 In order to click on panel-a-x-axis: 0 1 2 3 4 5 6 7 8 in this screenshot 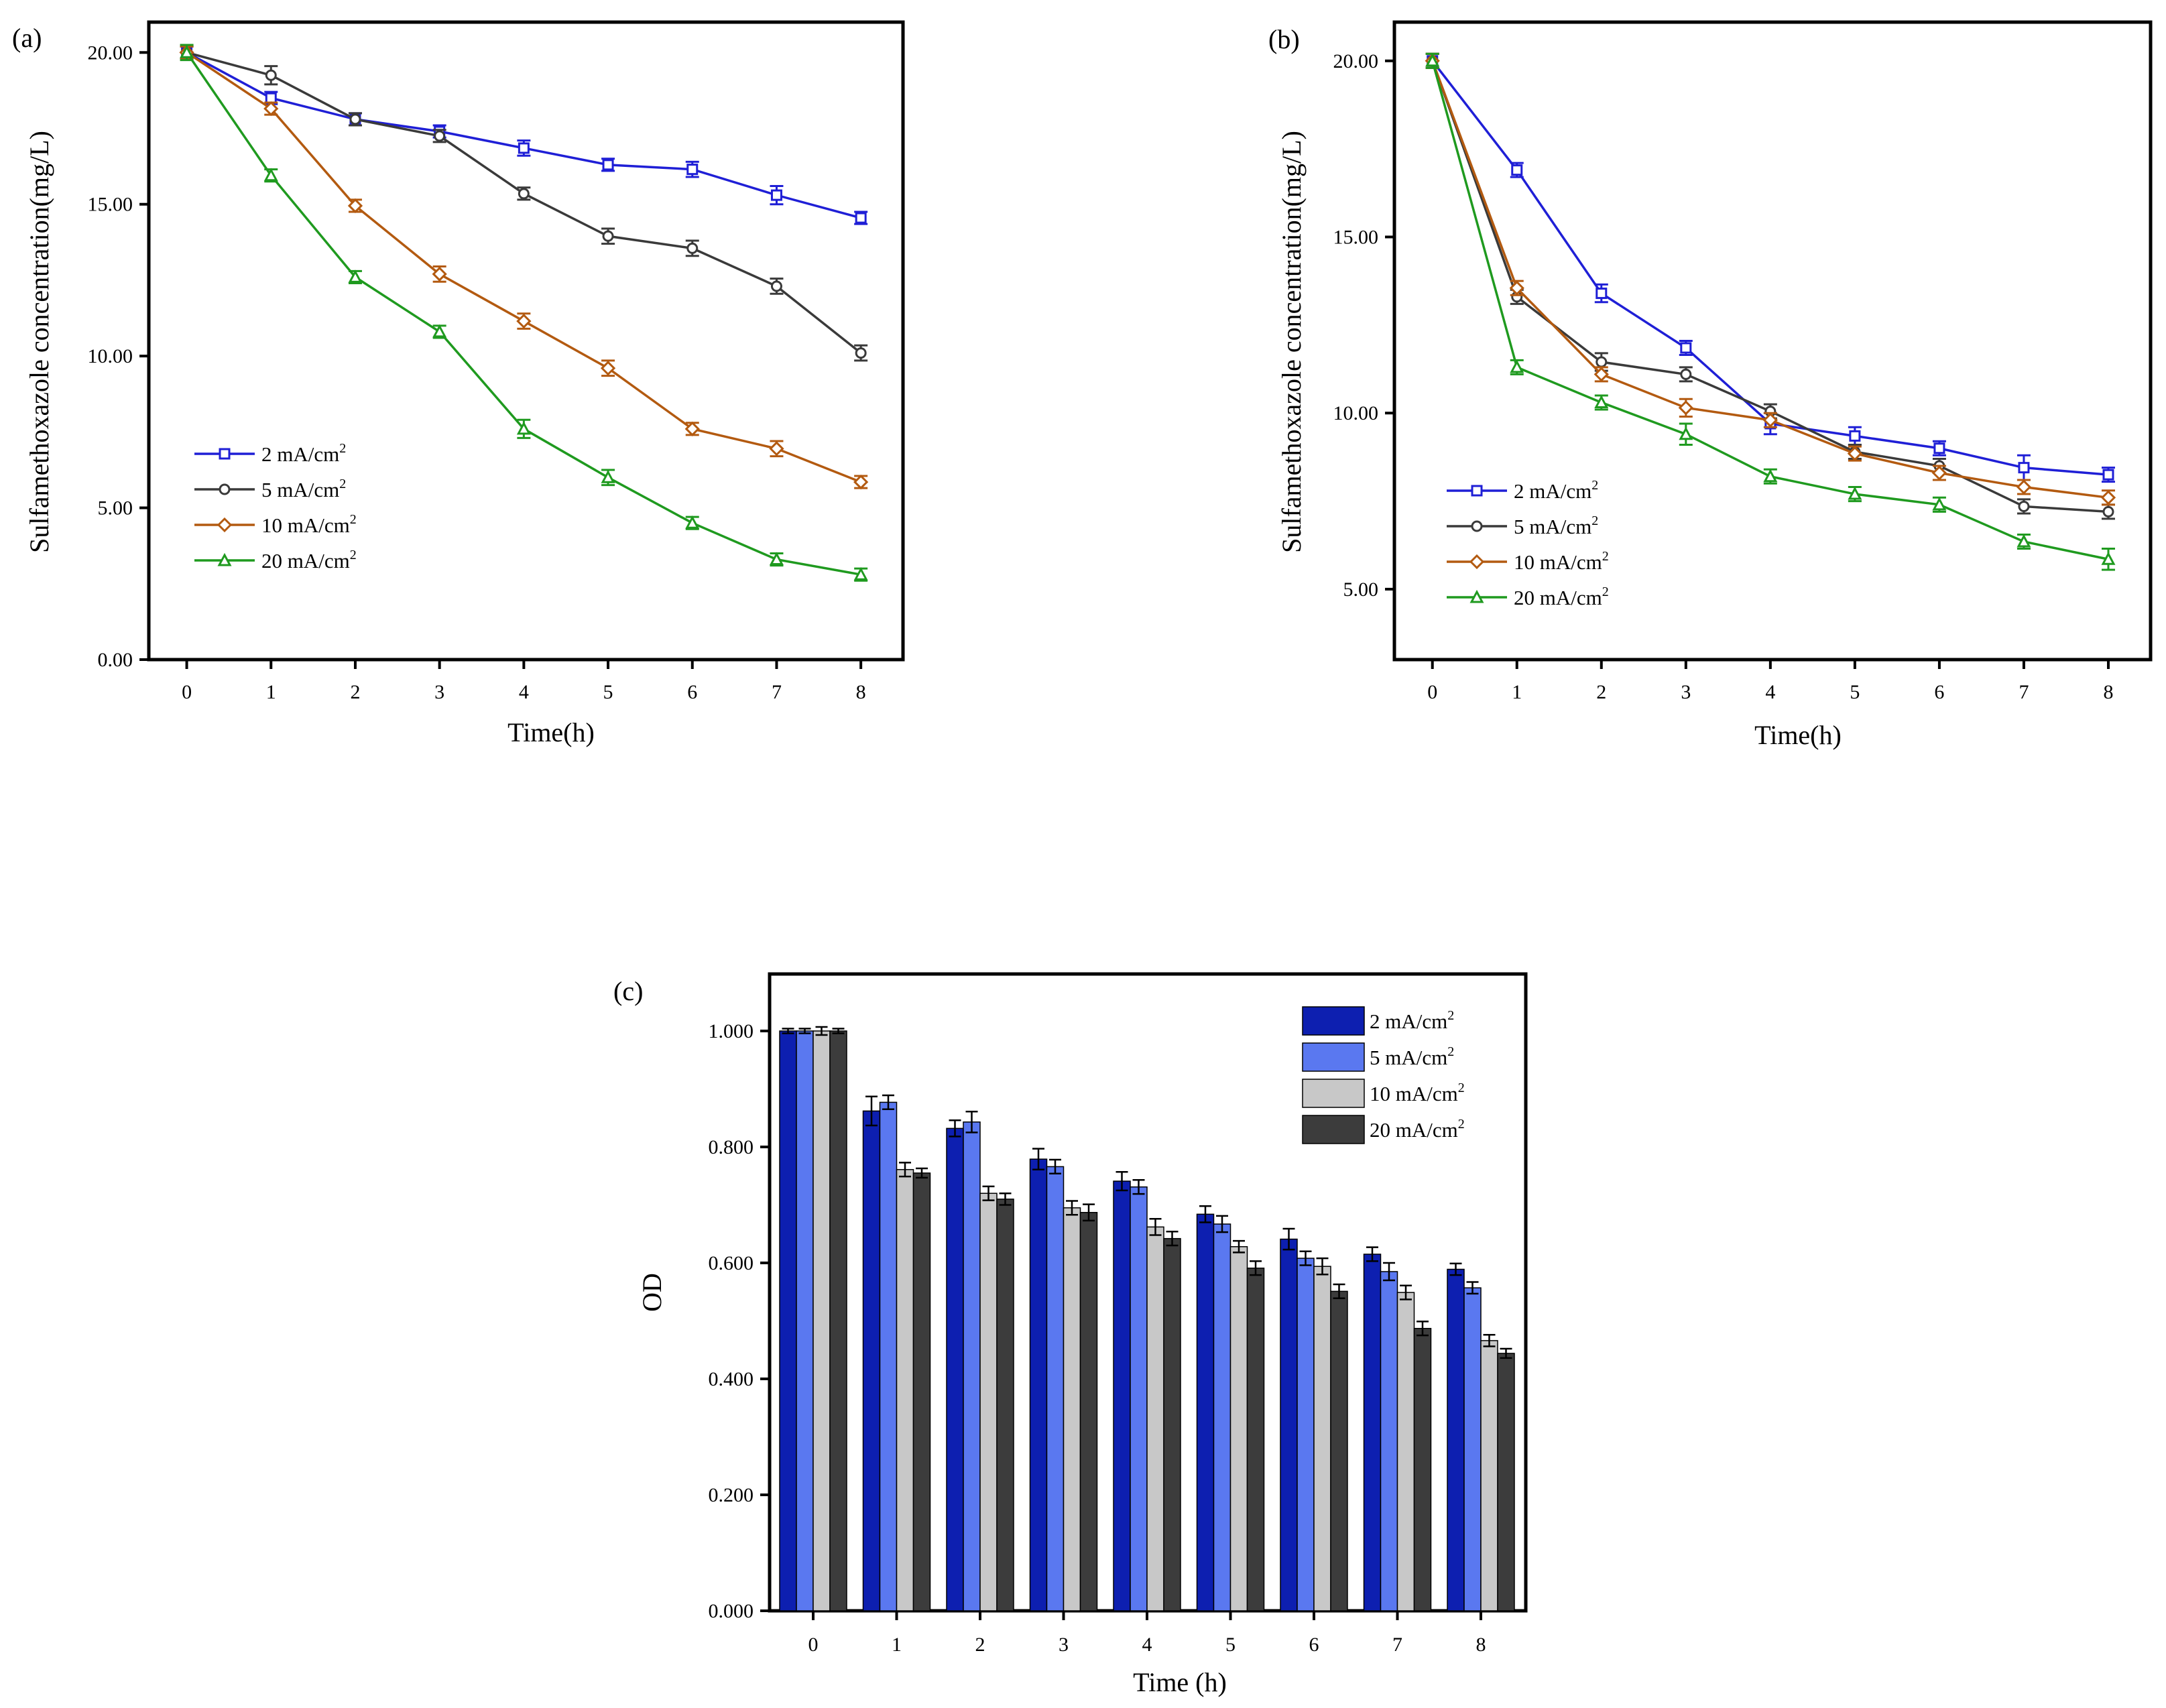, I will do `click(524, 681)`.